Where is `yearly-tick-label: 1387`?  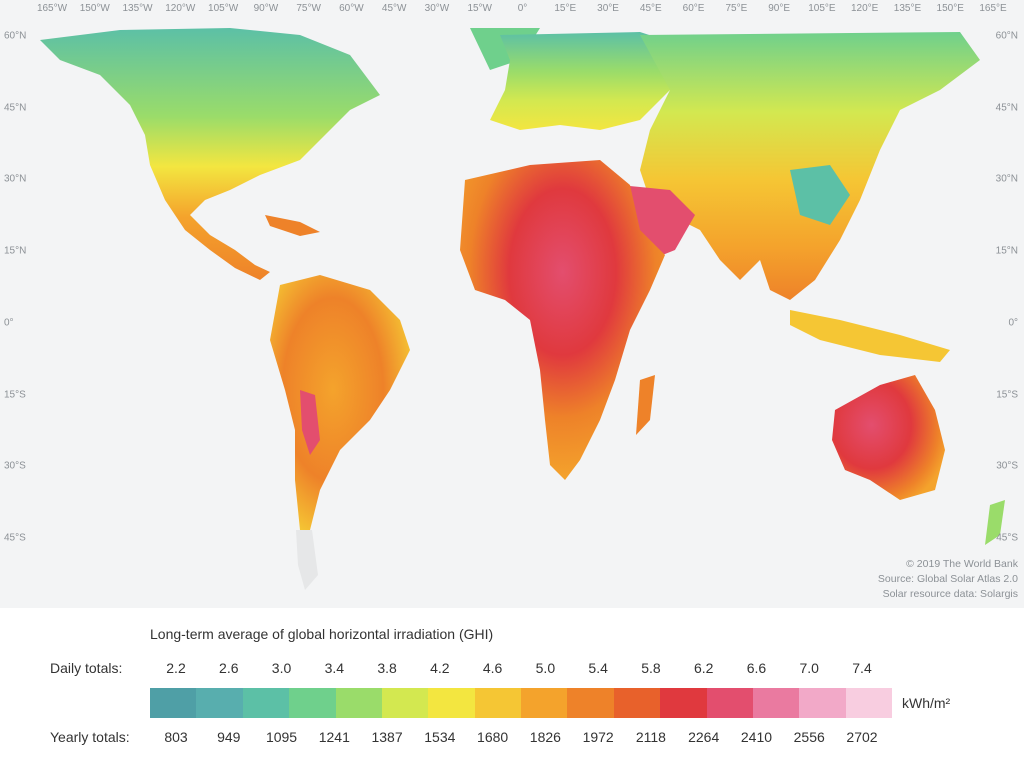
yearly-tick-label: 1387 is located at coordinates (387, 737).